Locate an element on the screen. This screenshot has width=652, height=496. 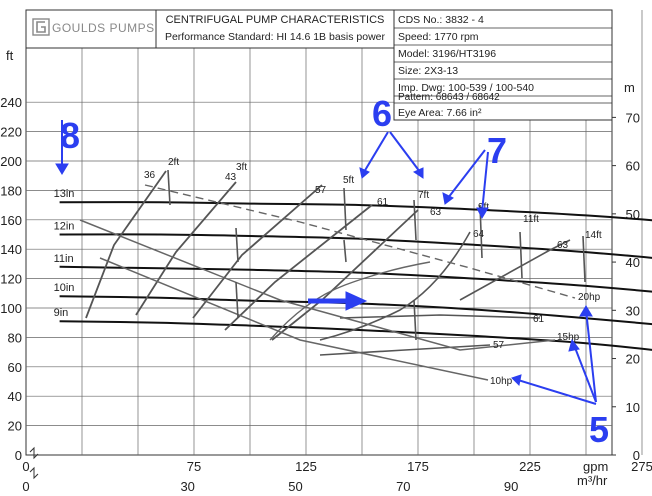
eye-area: Eye Area: 7.66 in² is located at coordinates (440, 113).